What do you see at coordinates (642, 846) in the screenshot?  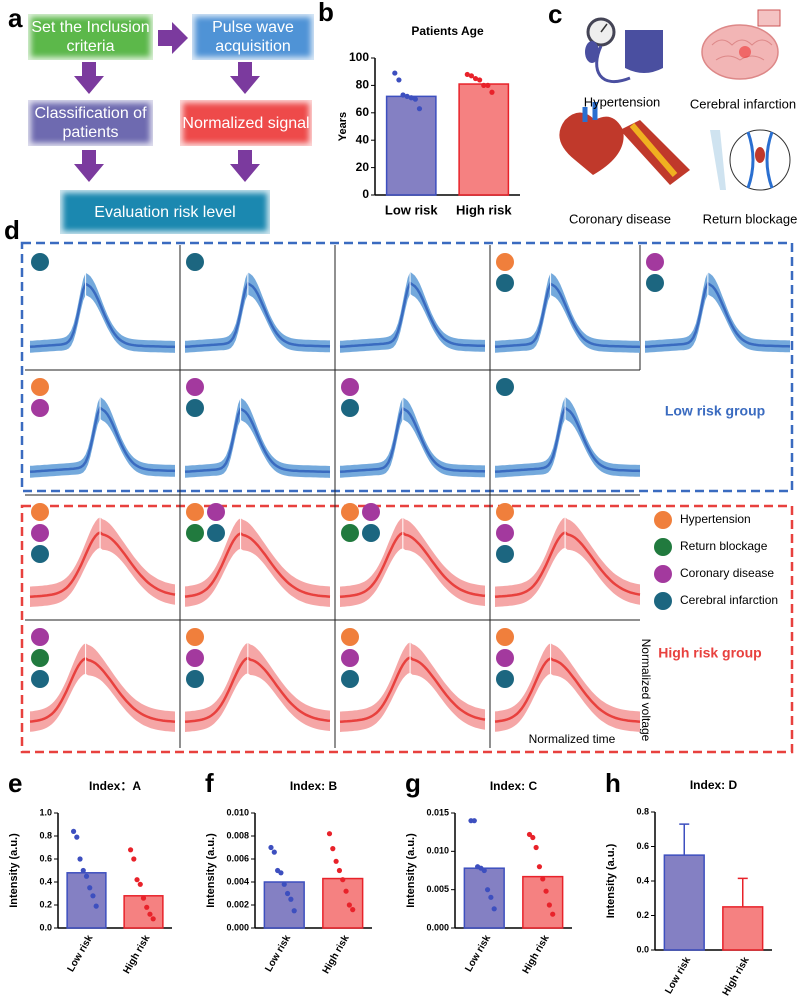 I see `y-tick-label: 0.6` at bounding box center [642, 846].